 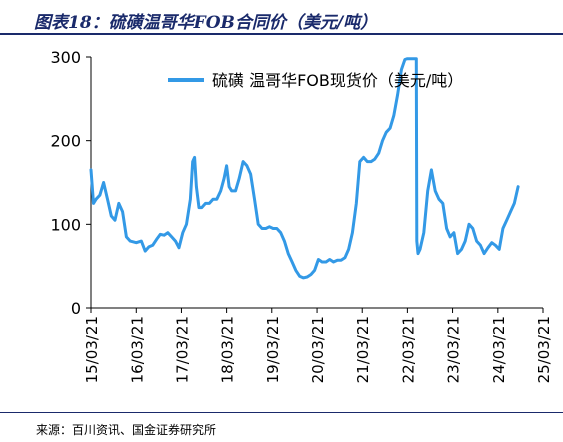 What do you see at coordinates (76, 308) in the screenshot?
I see `y-tick-label: 0` at bounding box center [76, 308].